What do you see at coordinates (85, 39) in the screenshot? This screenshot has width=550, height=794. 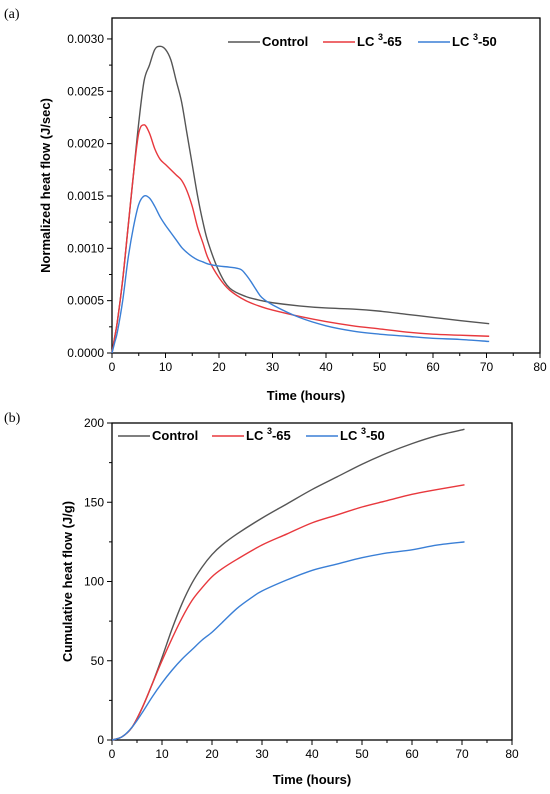 I see `y-tick-label: 0.0030` at bounding box center [85, 39].